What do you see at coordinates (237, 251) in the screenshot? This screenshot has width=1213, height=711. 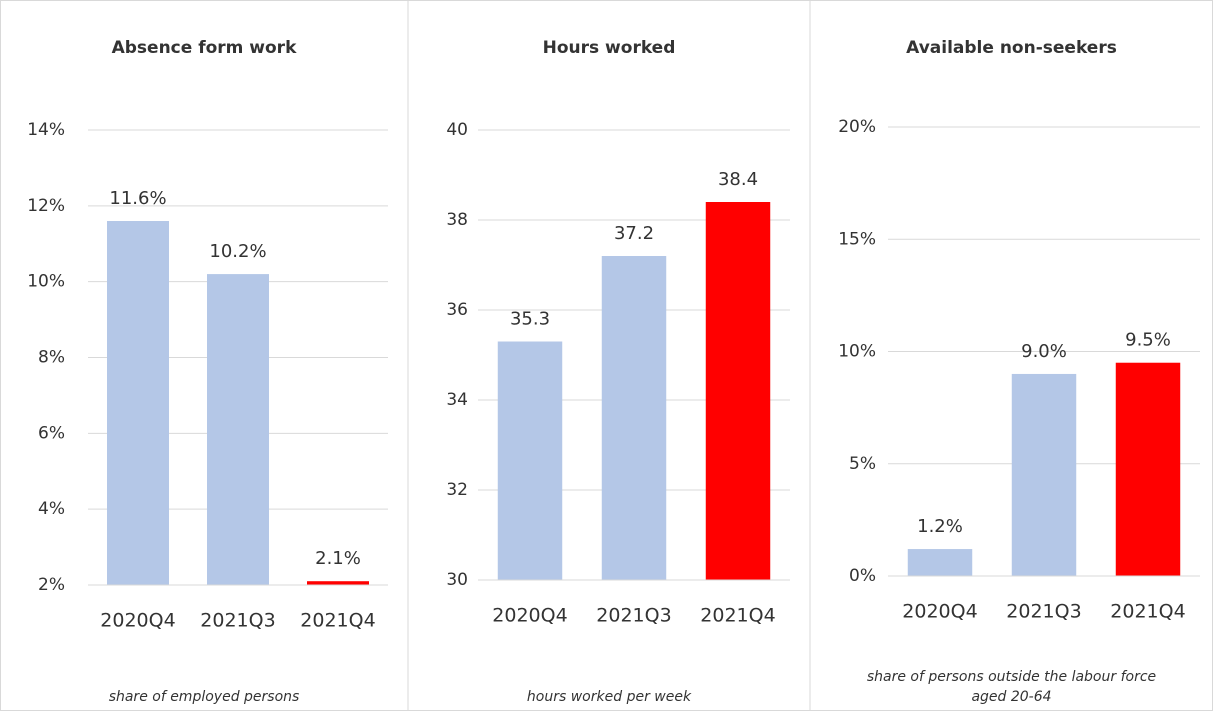 I see `data-label: 10.2%` at bounding box center [237, 251].